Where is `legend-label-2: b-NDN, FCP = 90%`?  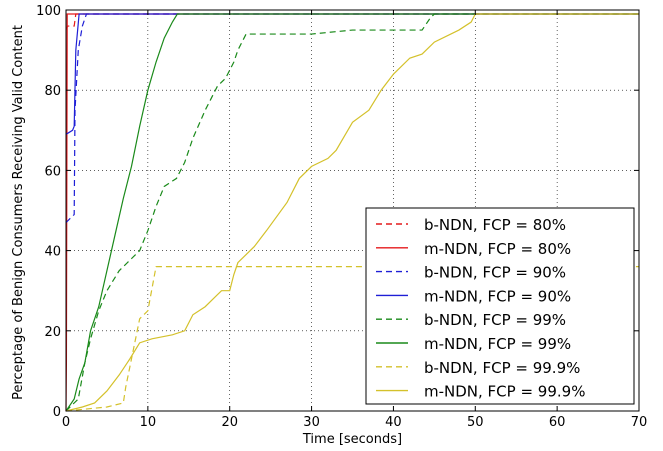 legend-label-2: b-NDN, FCP = 90% is located at coordinates (495, 273).